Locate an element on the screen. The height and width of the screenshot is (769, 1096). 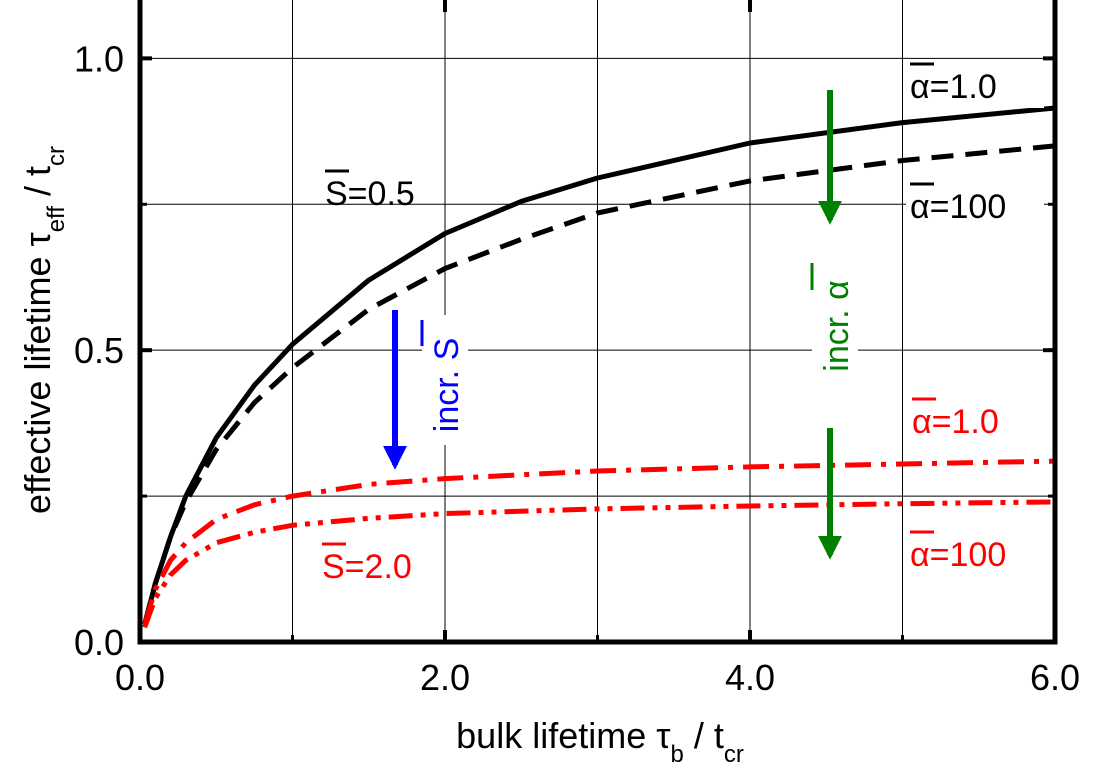
x-tick-label: 6.0 is located at coordinates (1055, 677).